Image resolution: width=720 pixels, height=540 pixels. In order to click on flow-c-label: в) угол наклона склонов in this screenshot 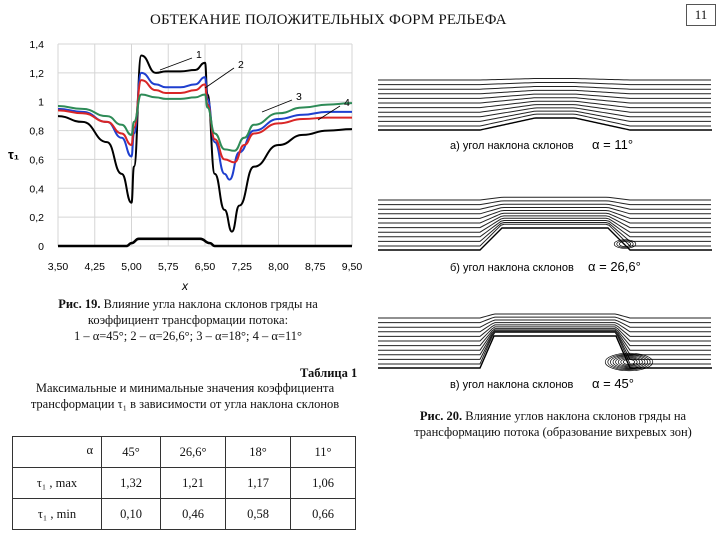, I will do `click(512, 385)`.